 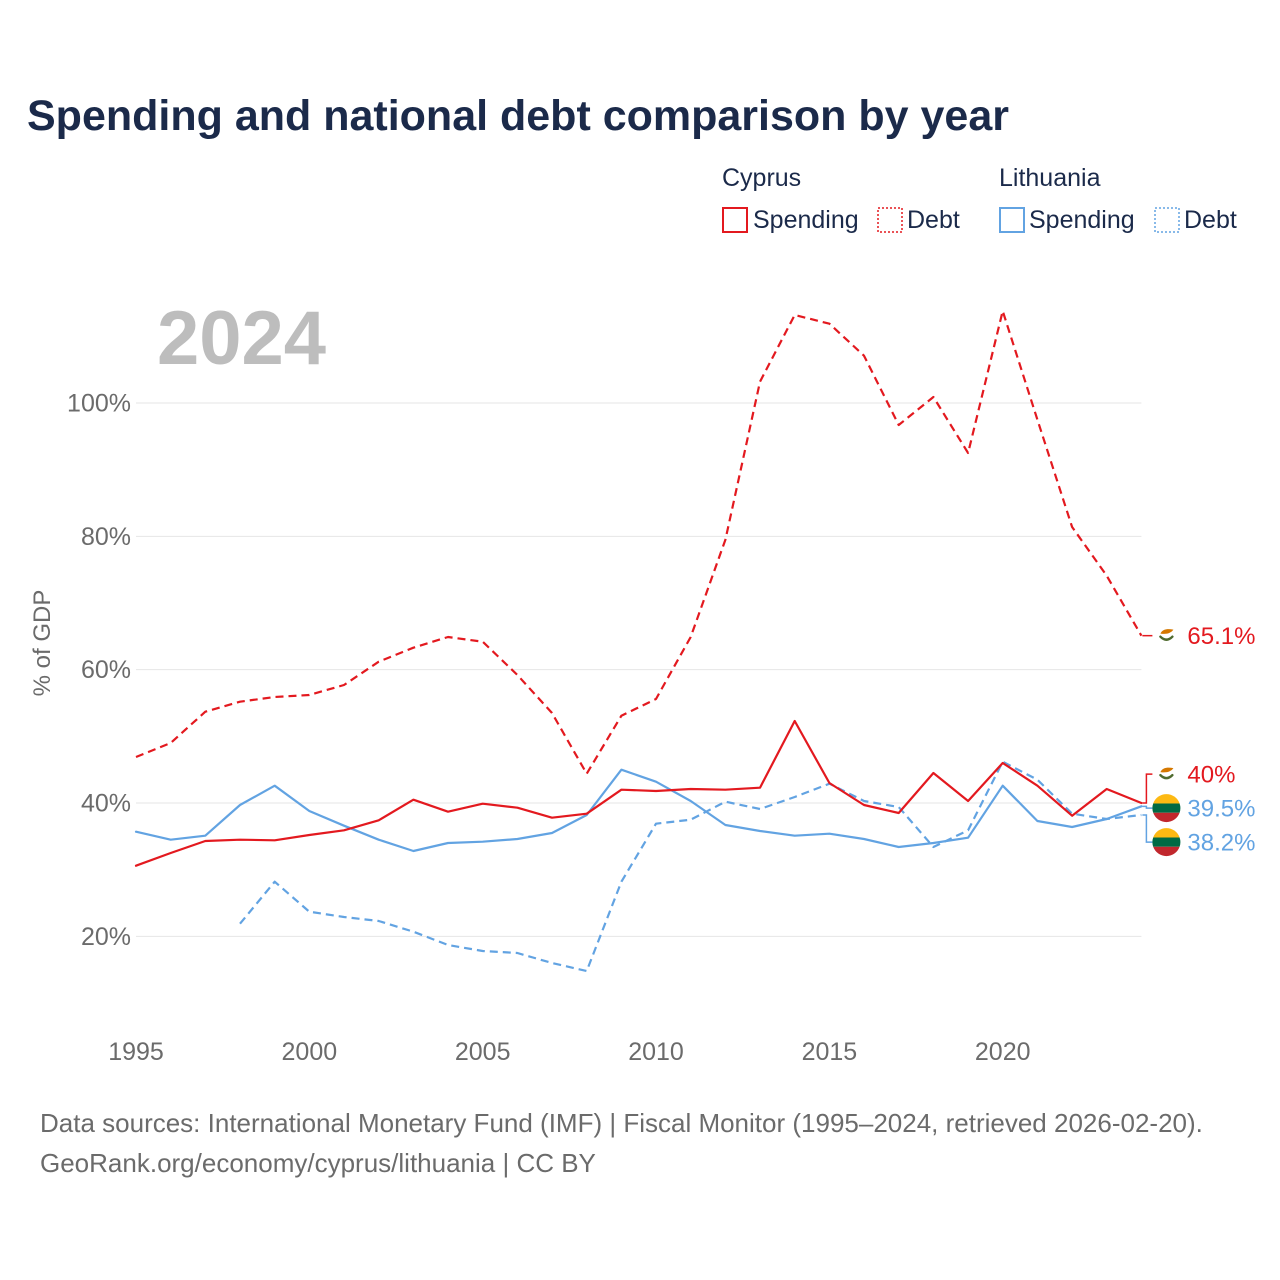 What do you see at coordinates (1003, 1052) in the screenshot?
I see `x-tick-label: 2020` at bounding box center [1003, 1052].